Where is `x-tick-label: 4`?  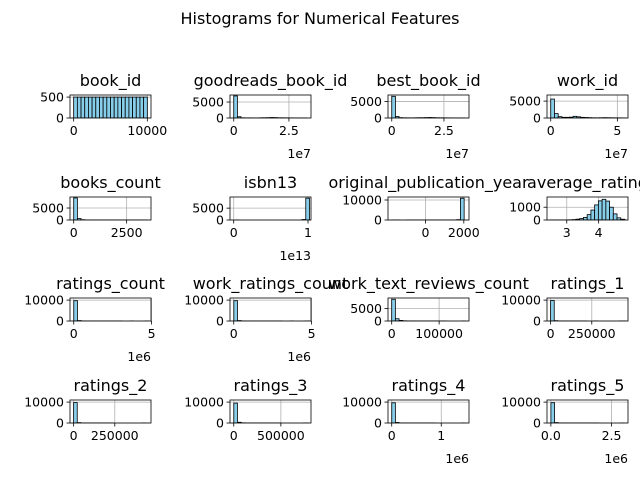 x-tick-label: 4 is located at coordinates (599, 232).